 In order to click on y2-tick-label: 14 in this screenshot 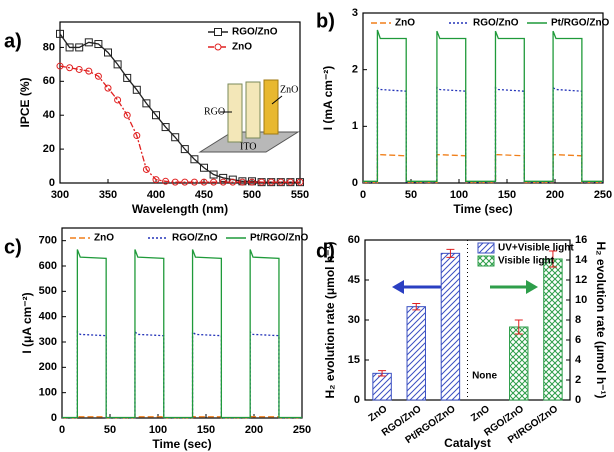, I will do `click(581, 260)`.